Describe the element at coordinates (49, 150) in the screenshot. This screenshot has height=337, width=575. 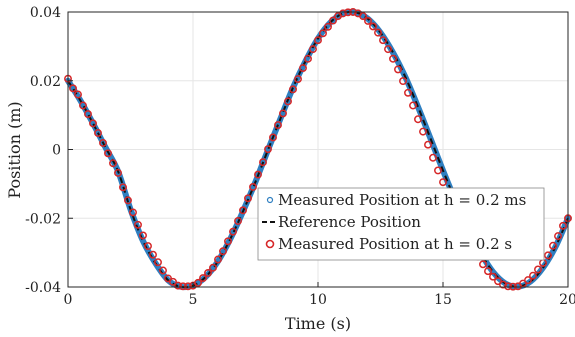
I see `y-axis-ticks: 0.04 0.02 0 -0.02 -0.04` at that location.